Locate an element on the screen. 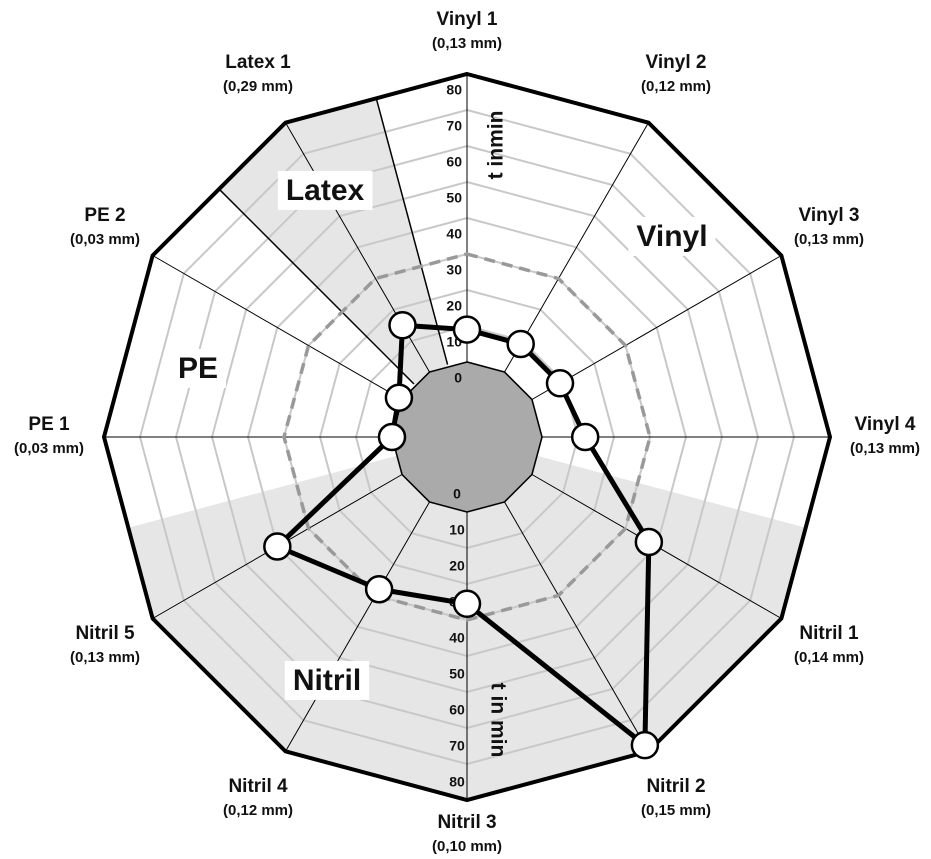 The height and width of the screenshot is (859, 931). category-note: (0,10 mm) is located at coordinates (467, 846).